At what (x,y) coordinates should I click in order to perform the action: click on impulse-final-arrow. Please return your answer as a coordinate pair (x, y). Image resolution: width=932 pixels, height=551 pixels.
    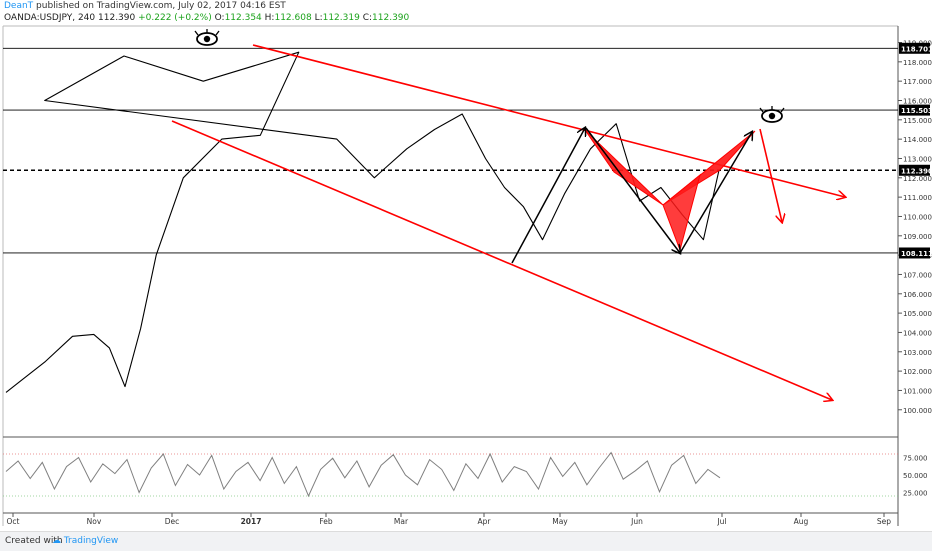
    Looking at the image, I should click on (715, 193).